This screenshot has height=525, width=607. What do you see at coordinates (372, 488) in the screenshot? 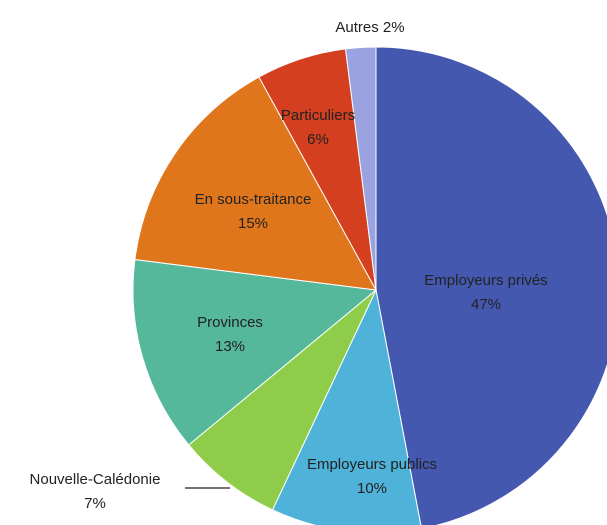
I see `value-label: 10%` at bounding box center [372, 488].